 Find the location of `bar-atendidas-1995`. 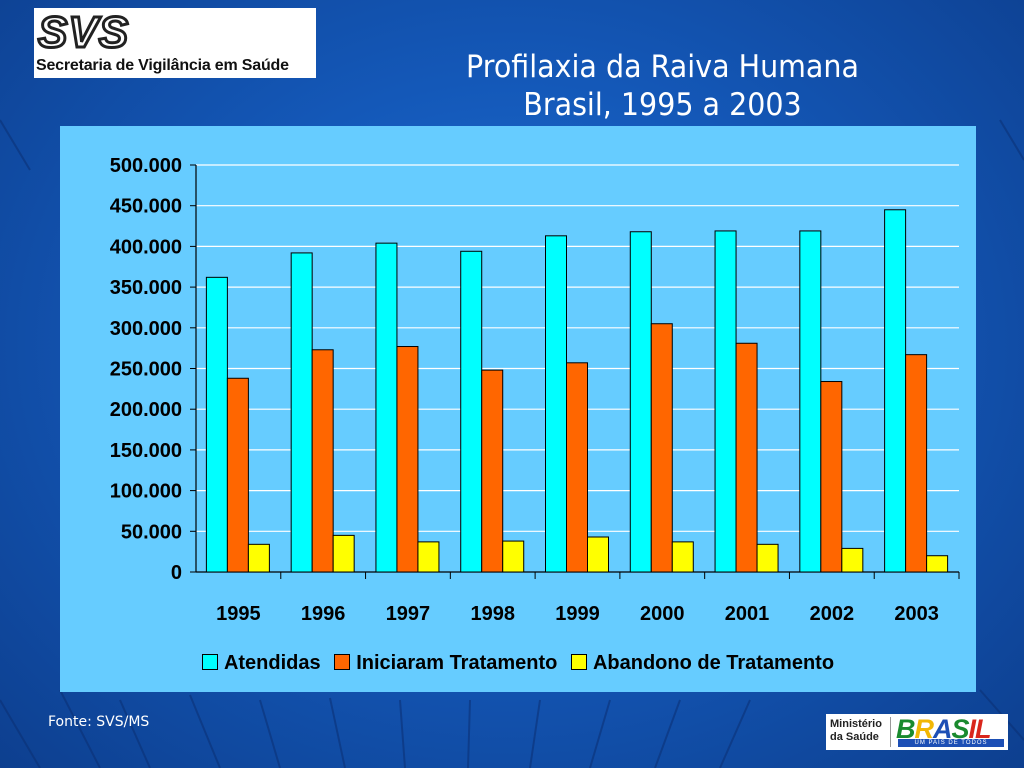

bar-atendidas-1995 is located at coordinates (216, 424).